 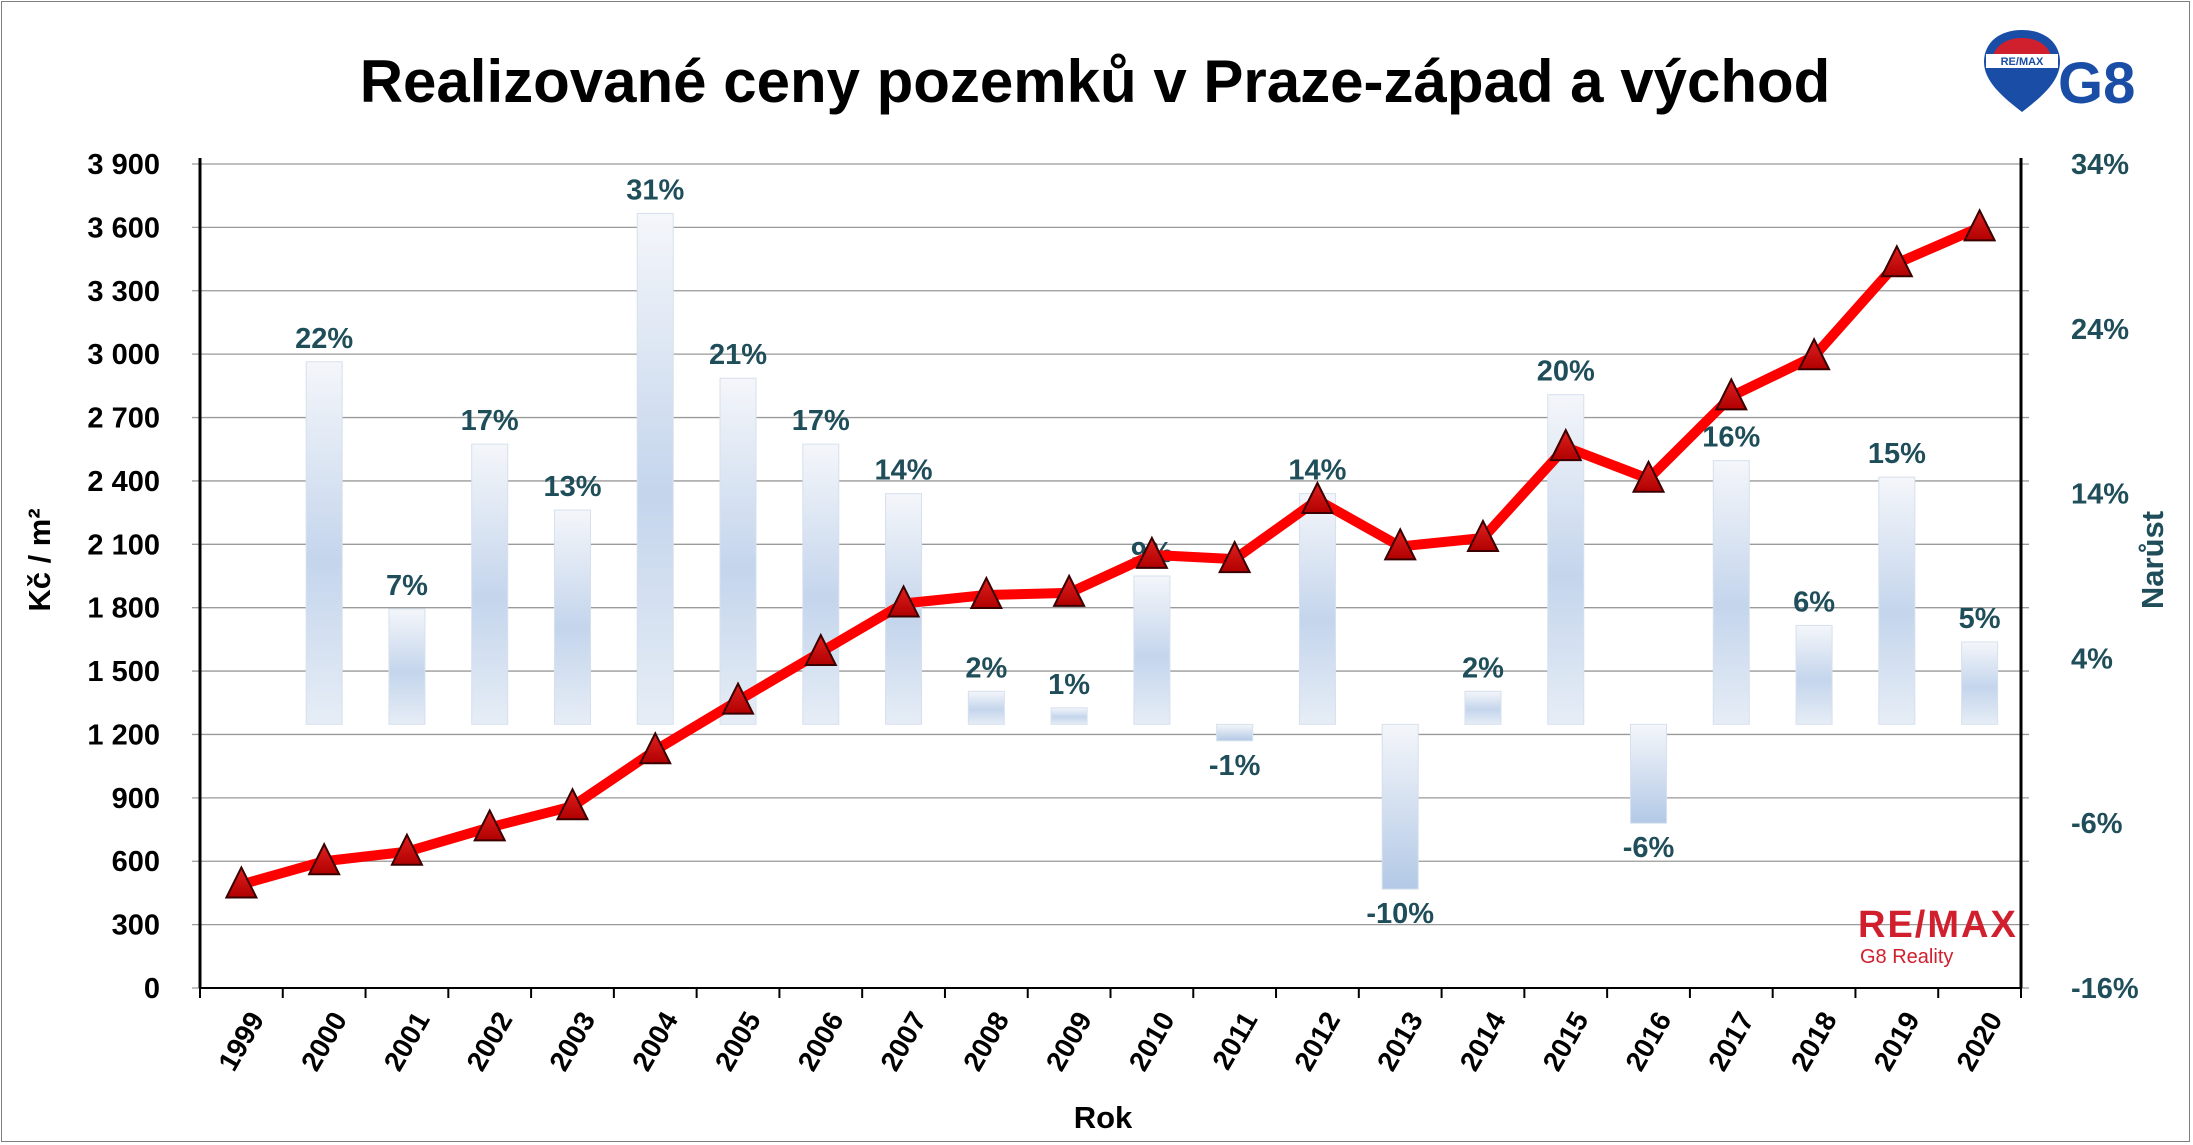 I want to click on x-tick-label: 2013, so click(x=1400, y=1041).